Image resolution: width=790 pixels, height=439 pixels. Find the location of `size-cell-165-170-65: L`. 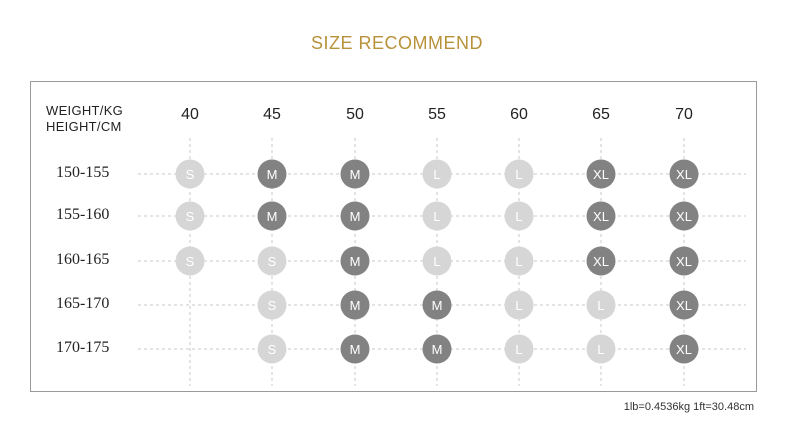

size-cell-165-170-65: L is located at coordinates (601, 305).